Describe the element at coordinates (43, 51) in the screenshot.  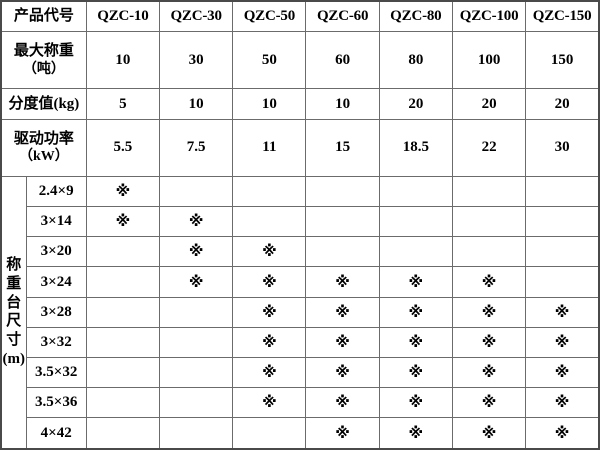
I see `spec-row-name: 最大称重` at that location.